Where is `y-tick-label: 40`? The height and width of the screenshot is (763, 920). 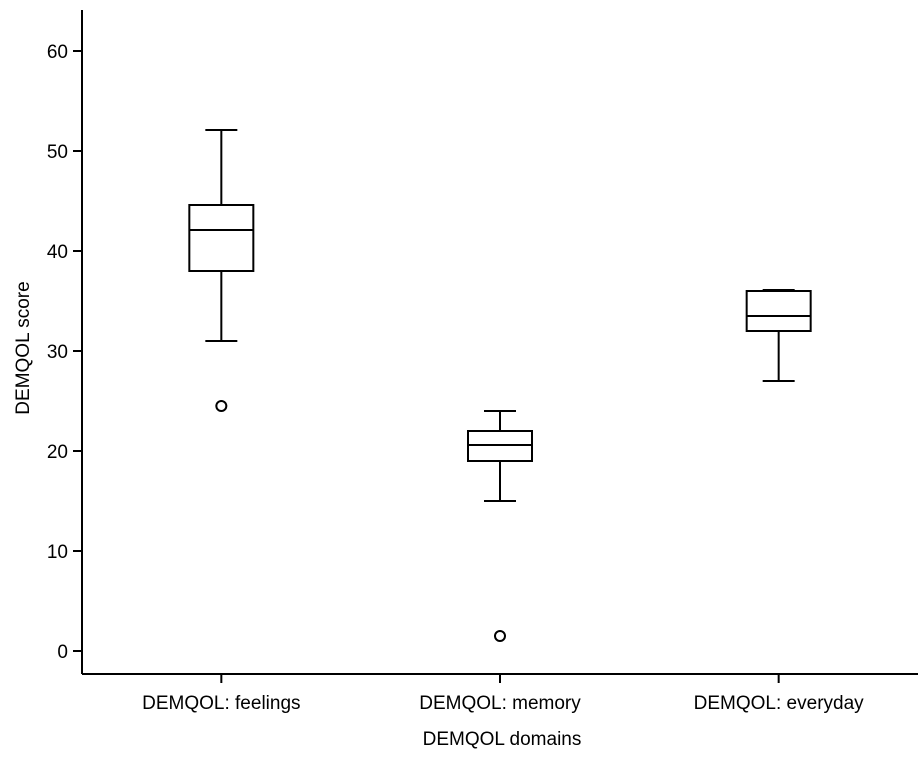
y-tick-label: 40 is located at coordinates (57, 252).